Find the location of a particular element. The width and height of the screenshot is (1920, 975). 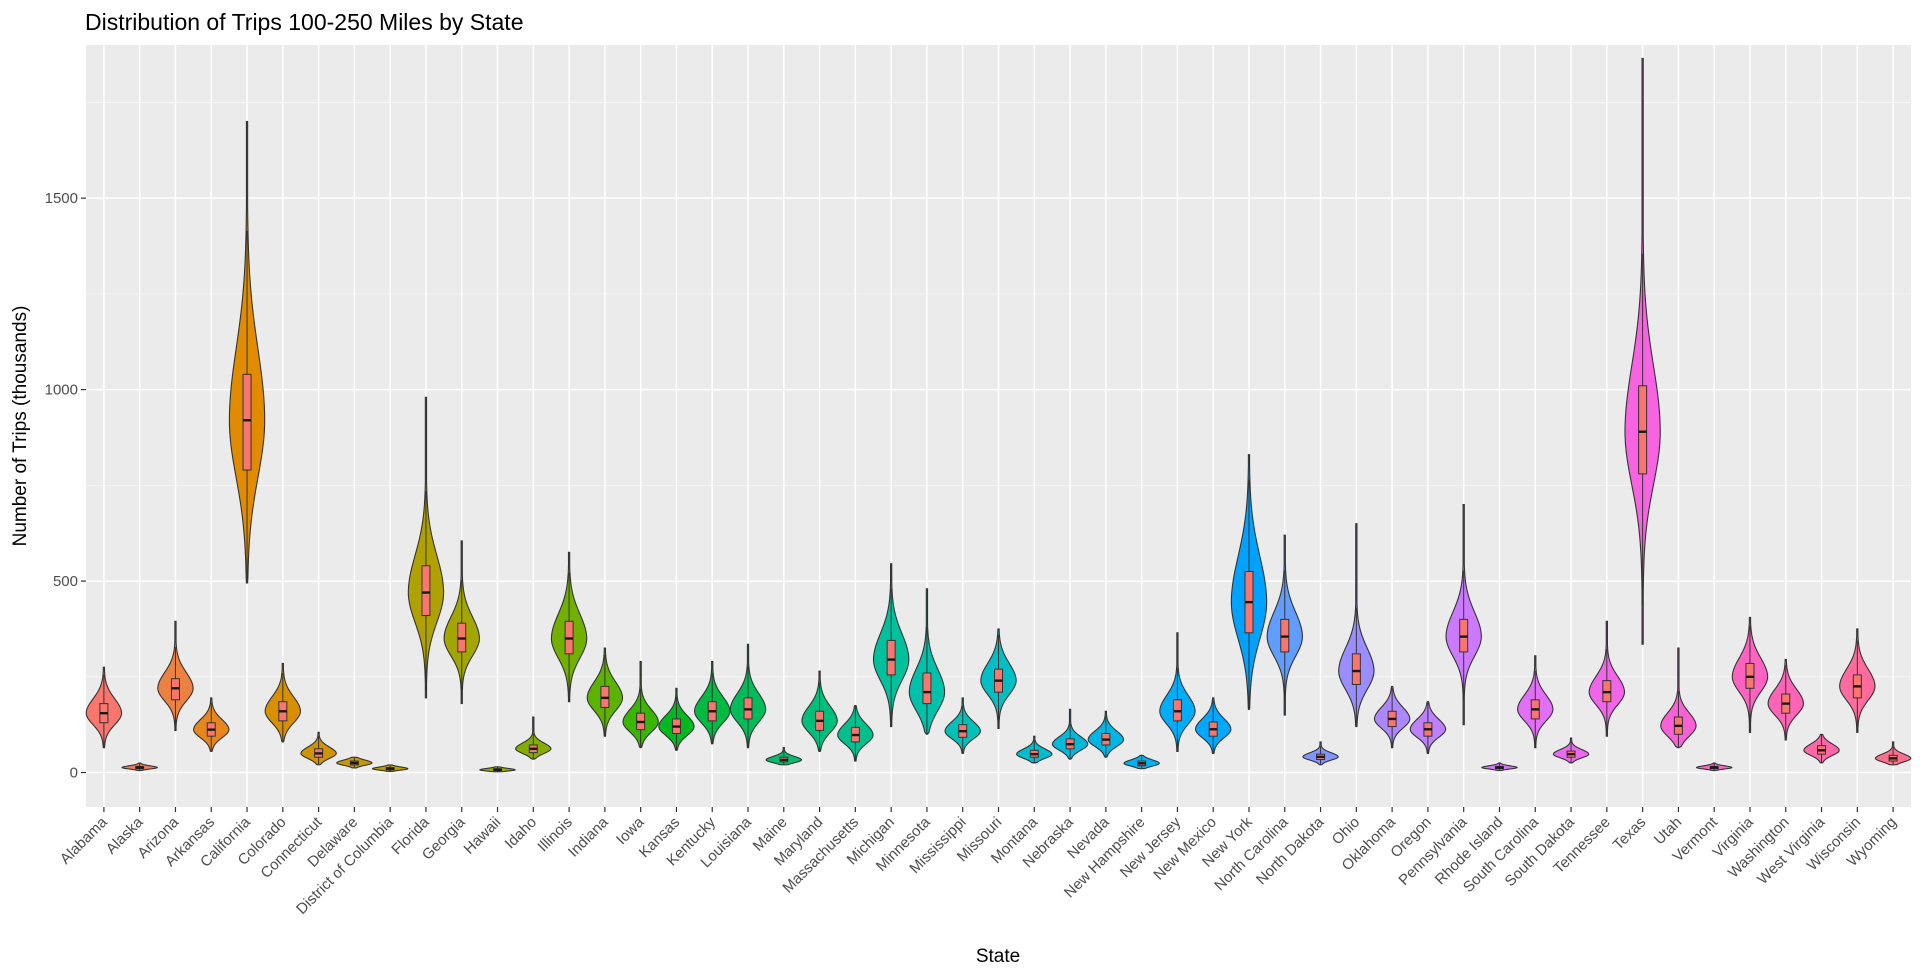

y-tick-label: 0 is located at coordinates (74, 773).